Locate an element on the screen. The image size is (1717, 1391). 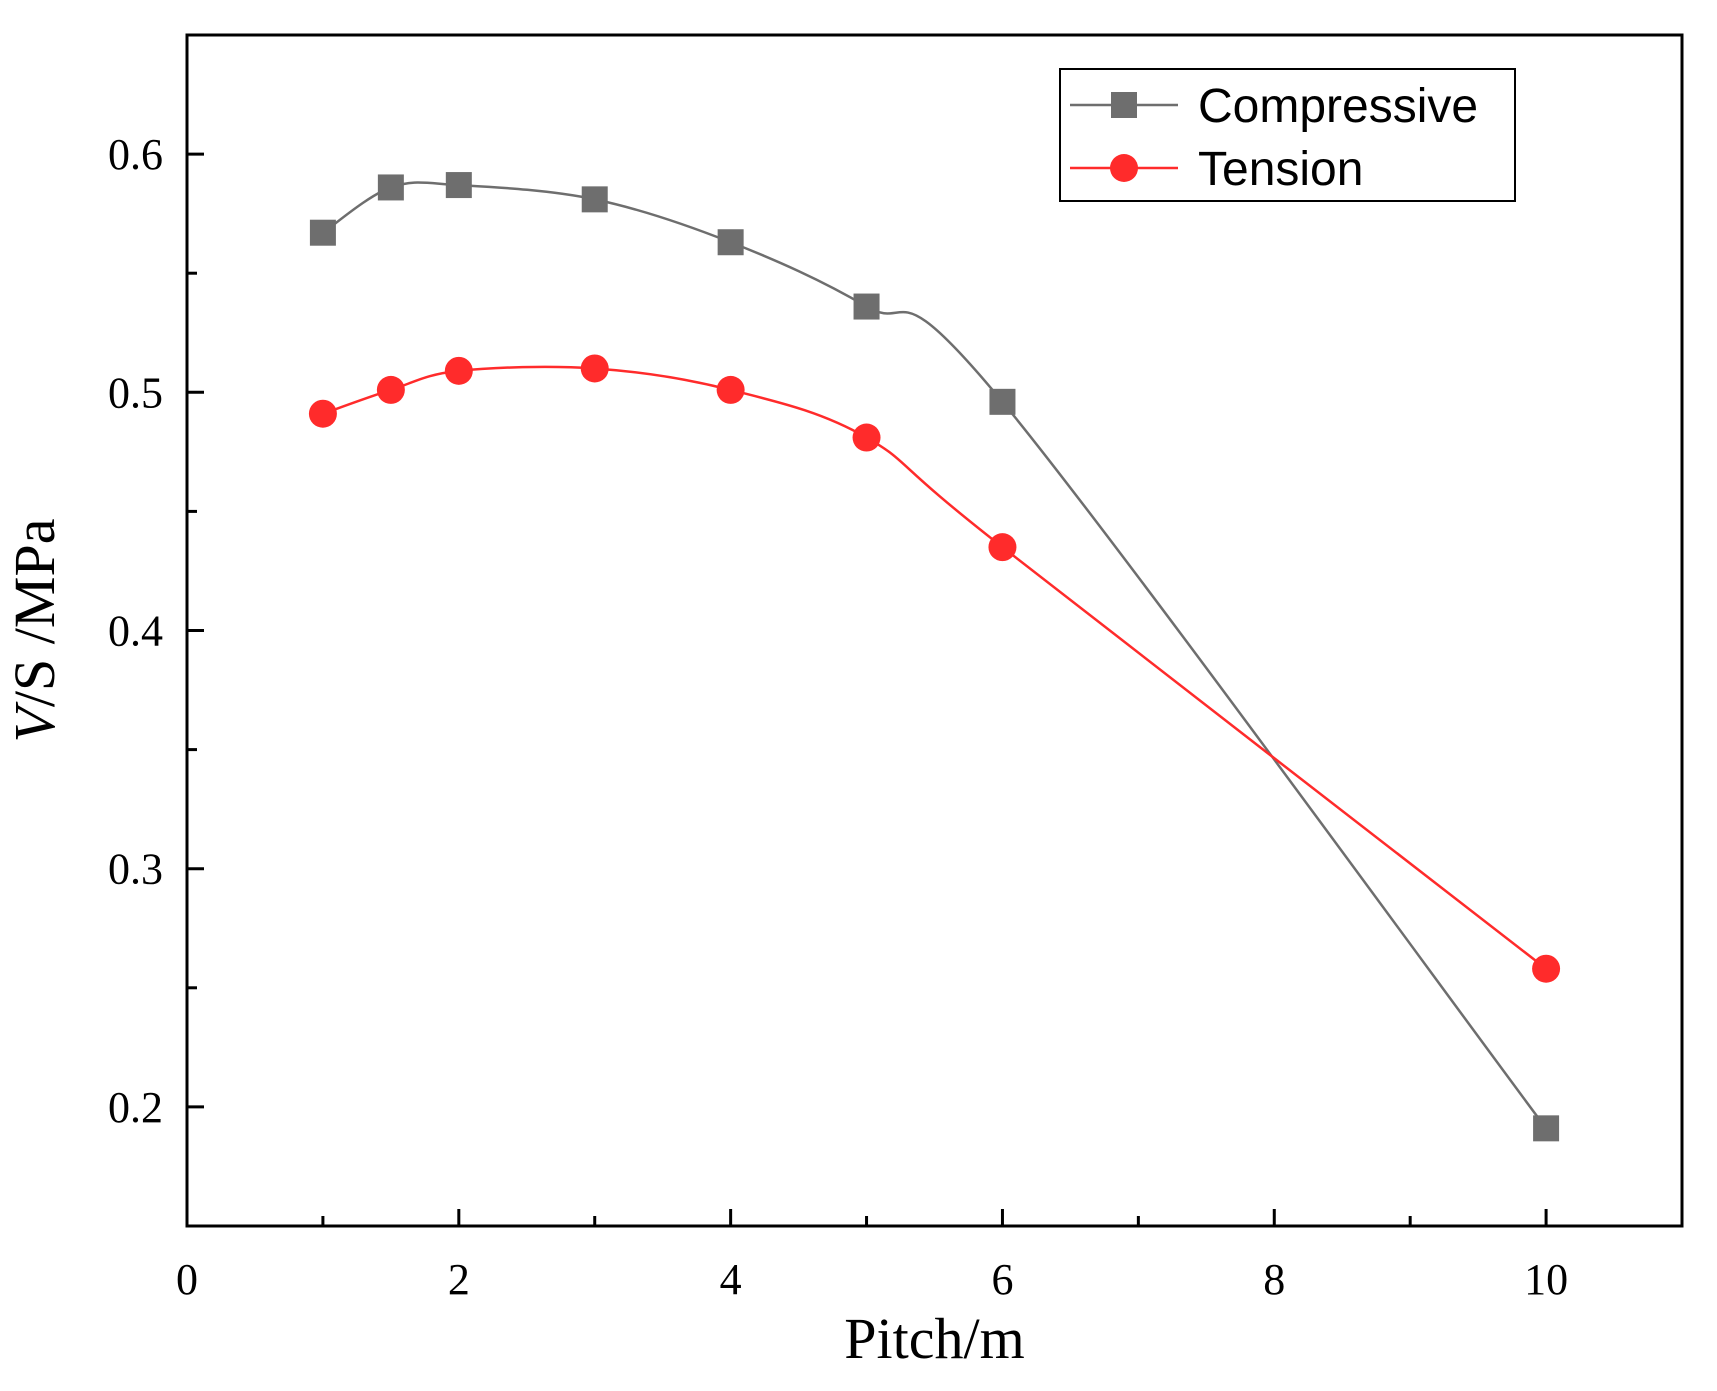
y-tick-label-0.6: 0.6 is located at coordinates (135, 154).